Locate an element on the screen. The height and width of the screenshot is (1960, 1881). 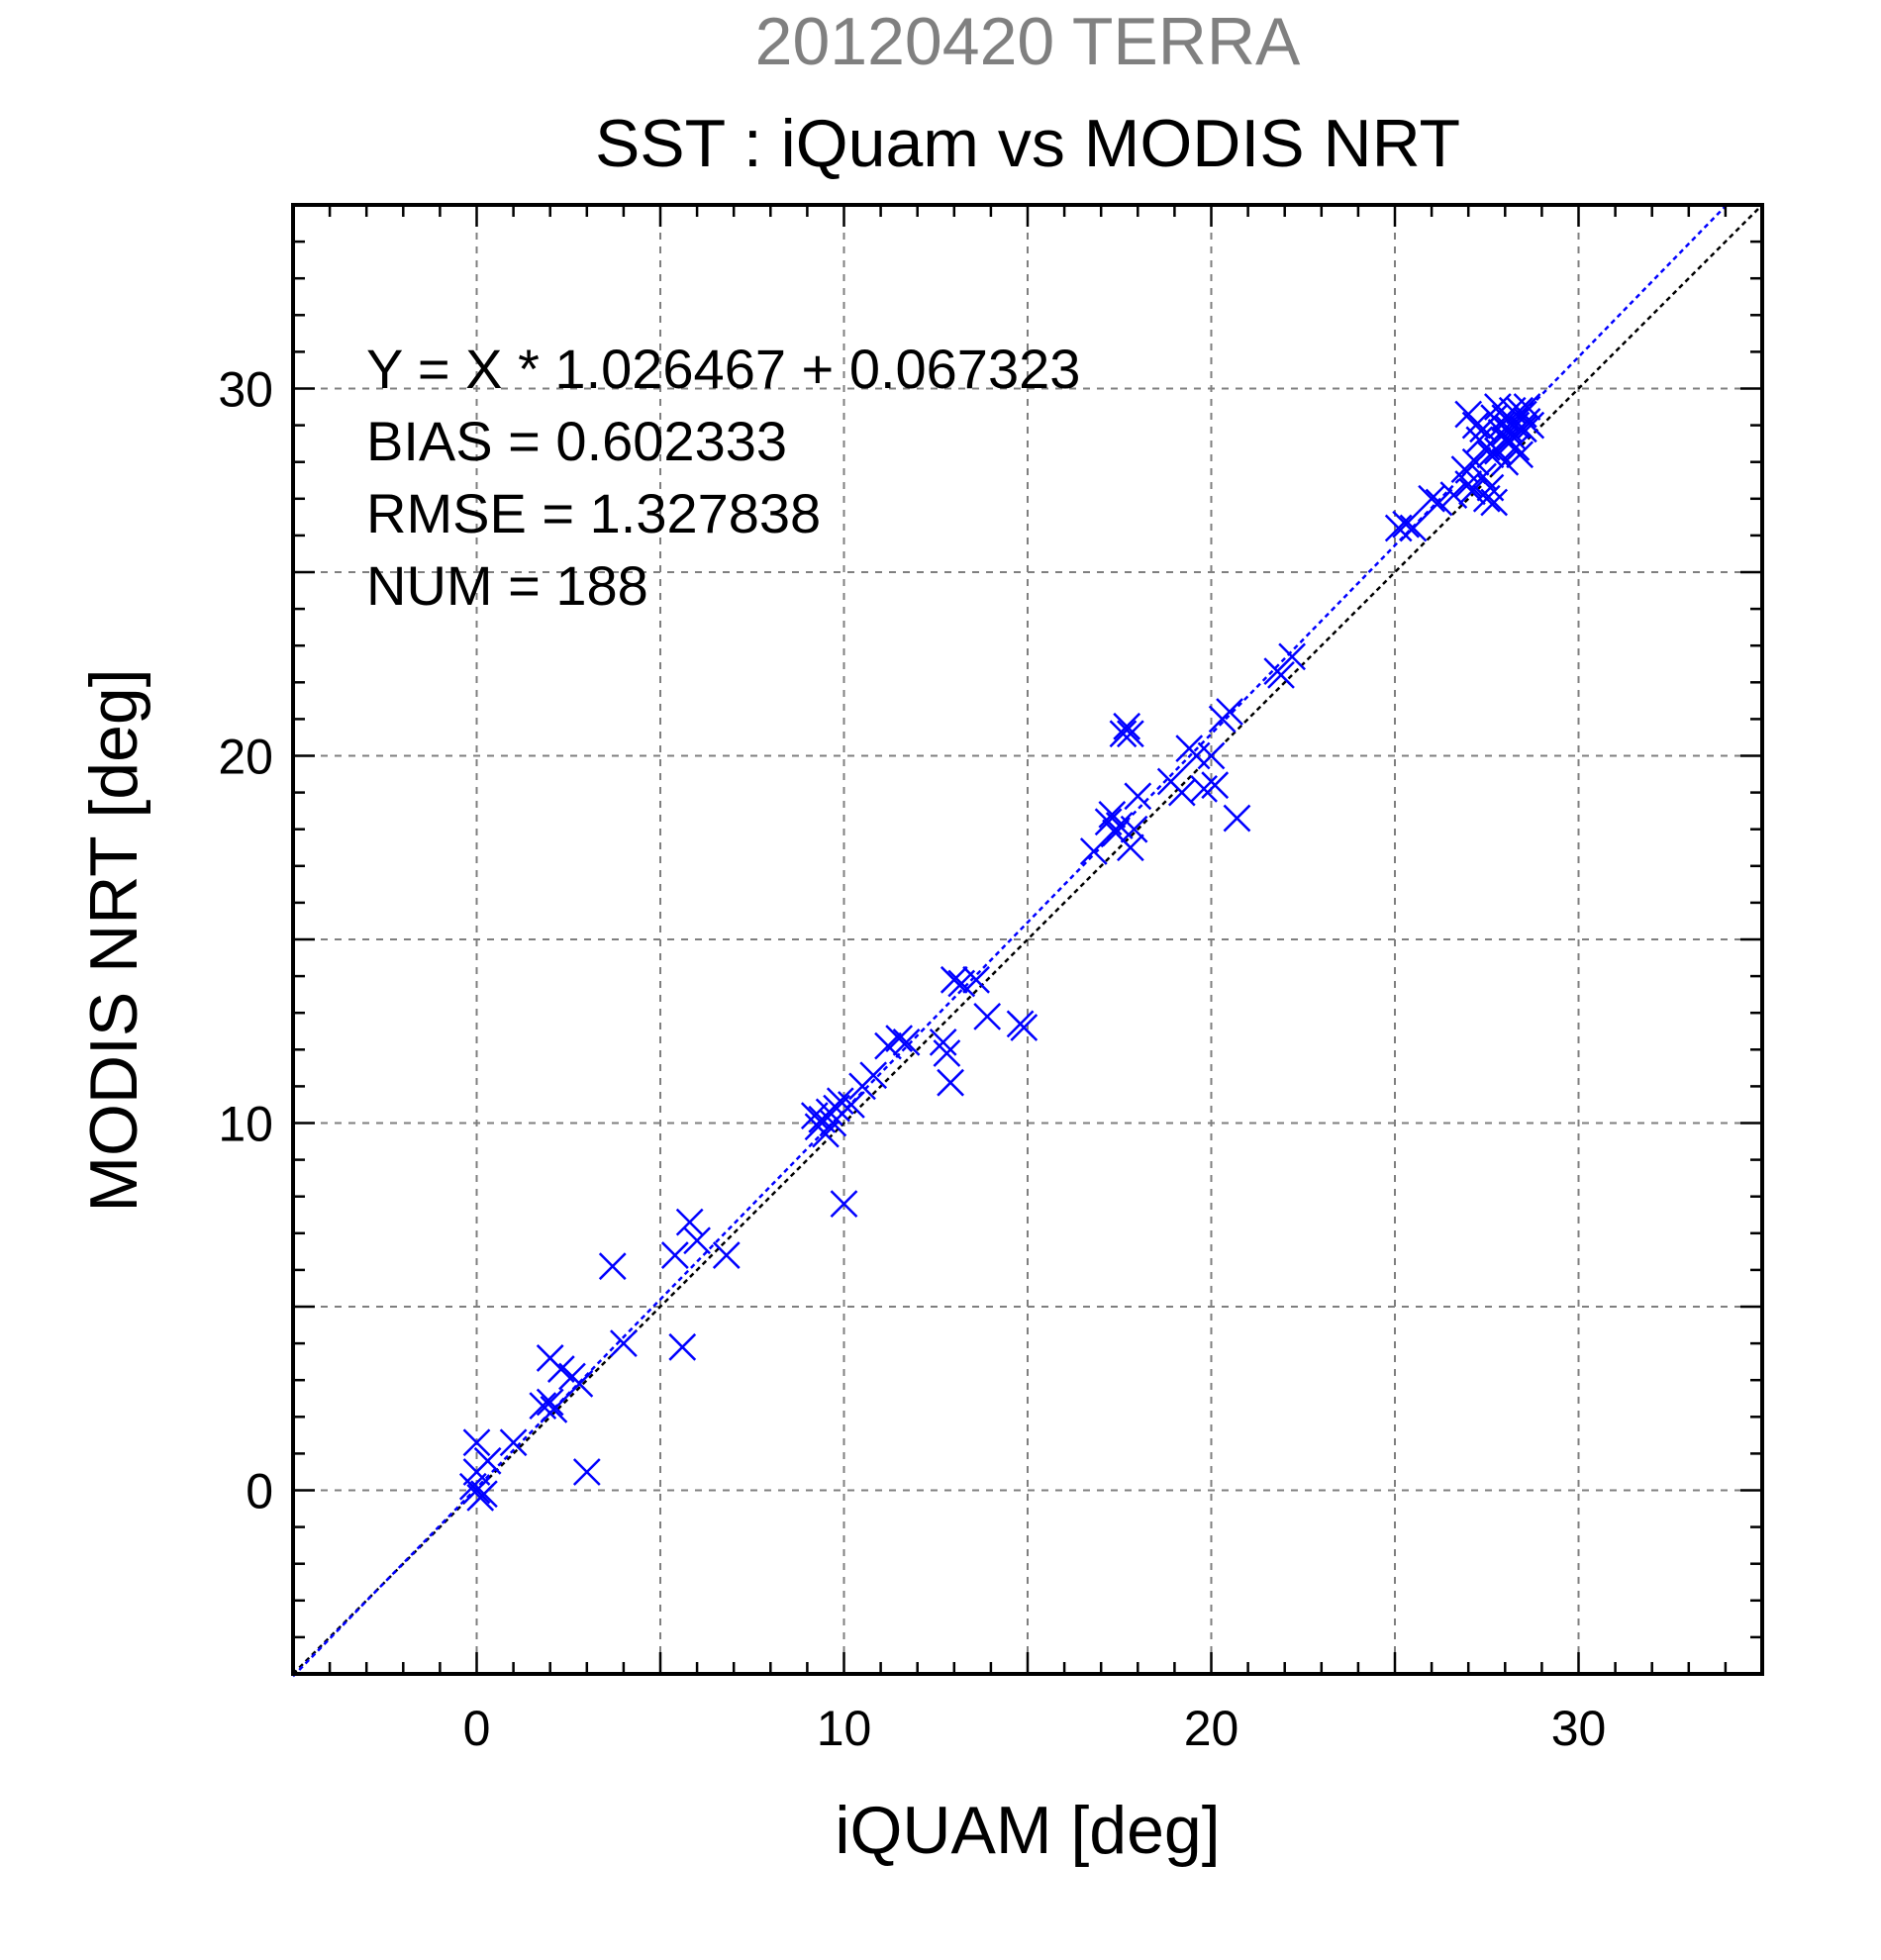
stats-bias: BIAS = 0.602333 is located at coordinates (576, 441).